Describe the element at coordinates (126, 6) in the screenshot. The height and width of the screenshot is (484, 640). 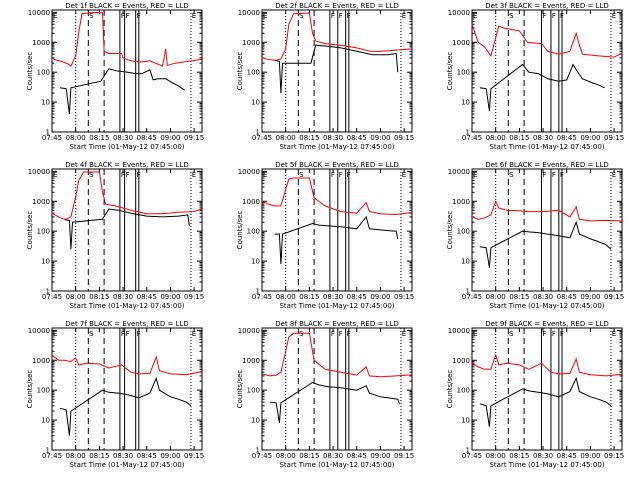
I see `panel-title: Det 1f BLACK = Events, RED = LLD` at that location.